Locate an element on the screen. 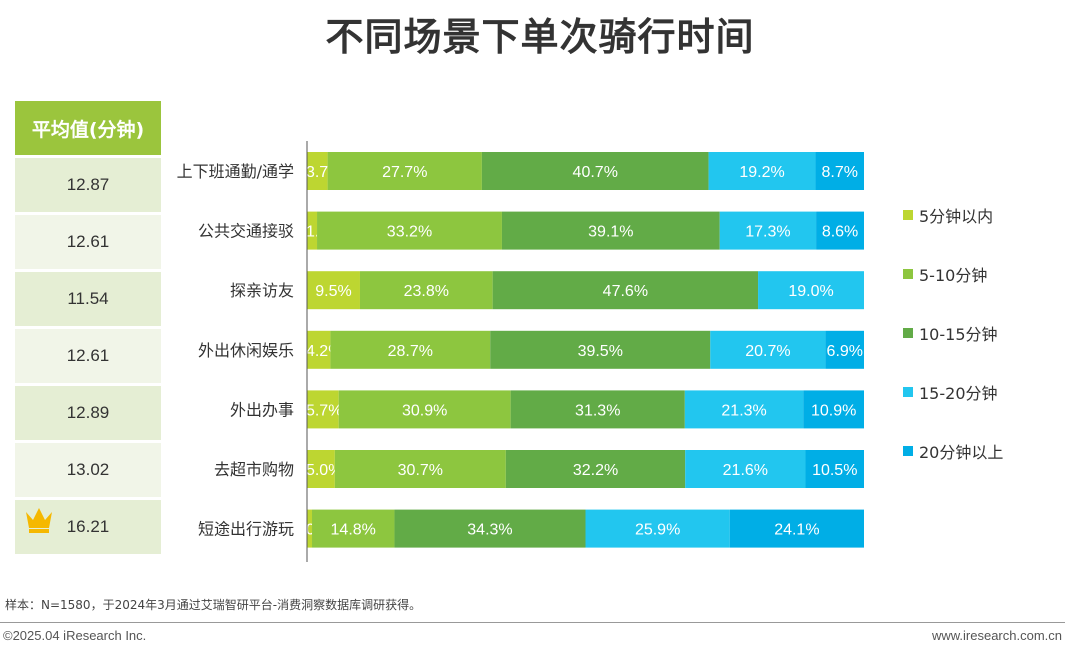  footer-divider is located at coordinates (532, 622).